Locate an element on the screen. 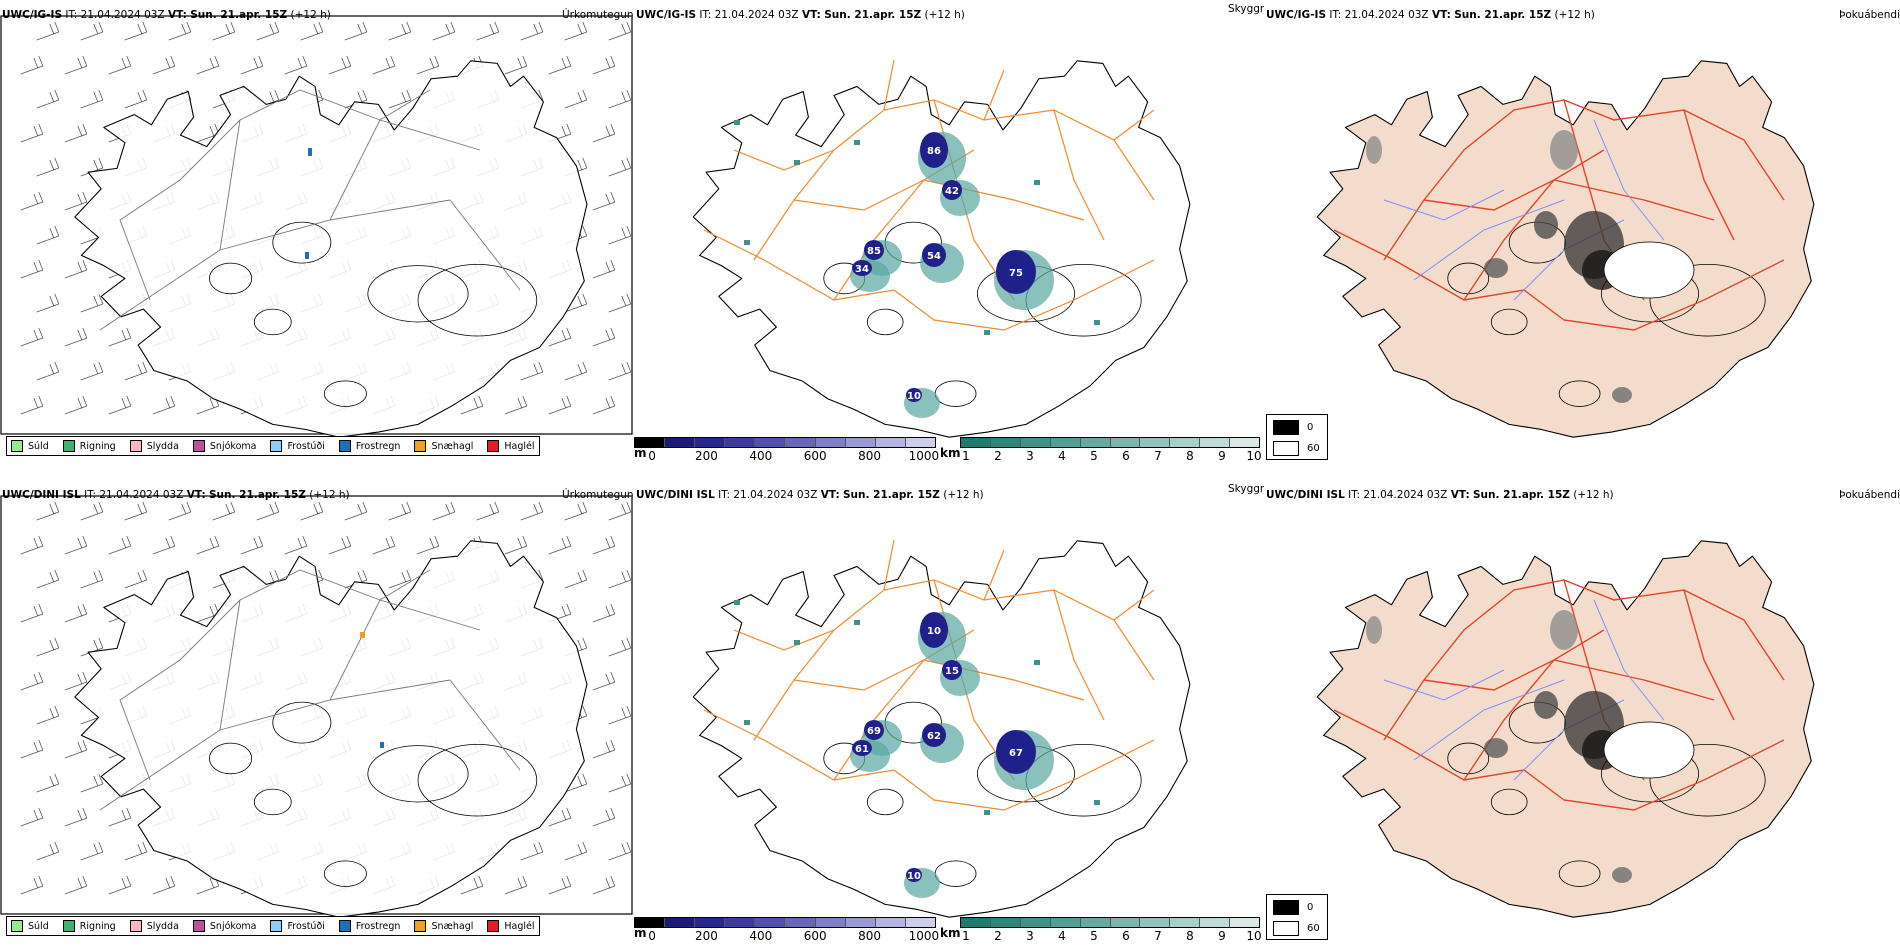 The width and height of the screenshot is (1900, 950). colorbar-tick: 10 is located at coordinates (1254, 456).